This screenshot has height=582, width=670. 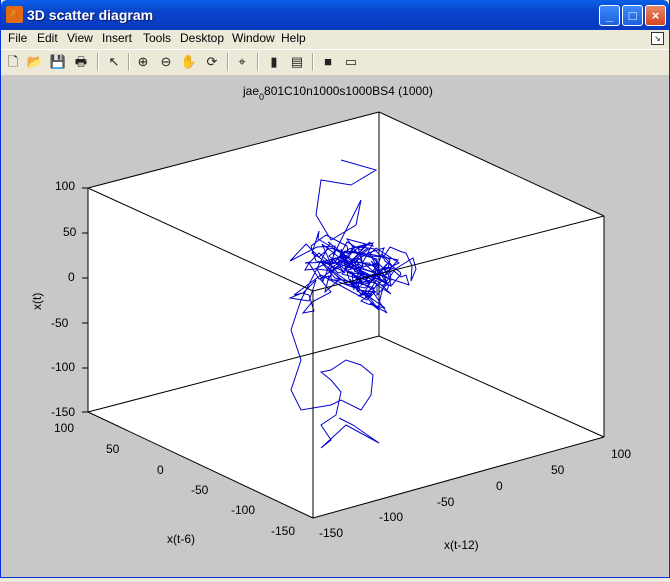 I want to click on y-tick-label: -100, so click(x=391, y=517).